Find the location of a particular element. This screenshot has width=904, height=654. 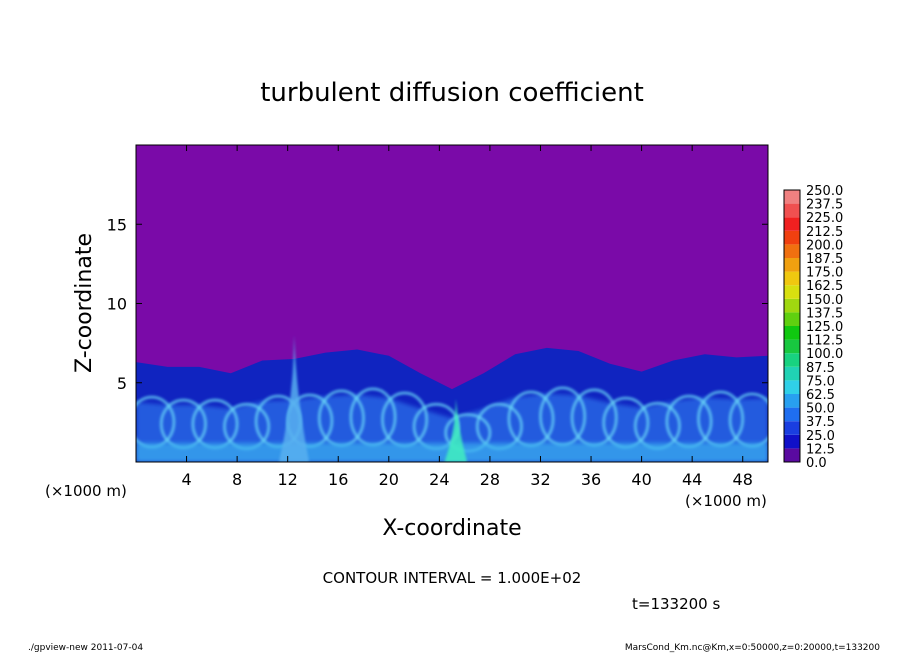

x-unit-label-left: (×1000 m) is located at coordinates (86, 491).